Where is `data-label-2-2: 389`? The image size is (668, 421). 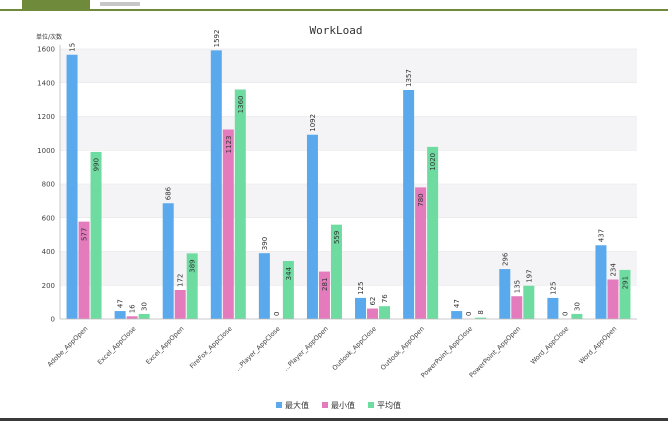 data-label-2-2: 389 is located at coordinates (193, 265).